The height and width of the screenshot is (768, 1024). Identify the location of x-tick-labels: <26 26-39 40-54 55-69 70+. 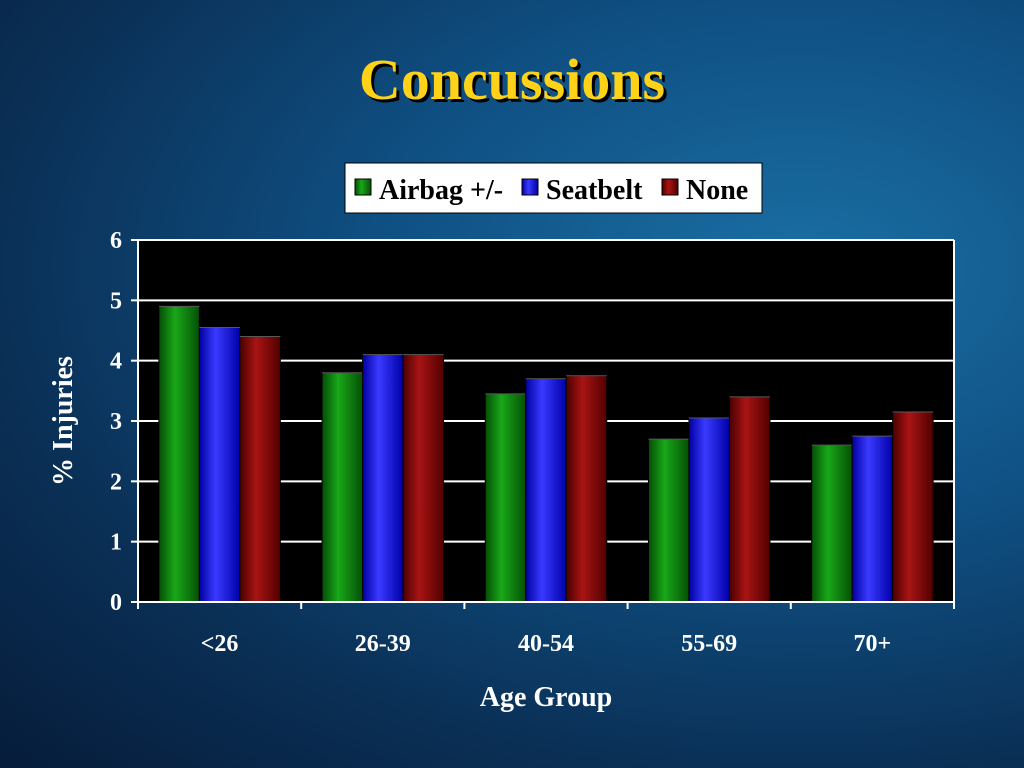
(546, 644).